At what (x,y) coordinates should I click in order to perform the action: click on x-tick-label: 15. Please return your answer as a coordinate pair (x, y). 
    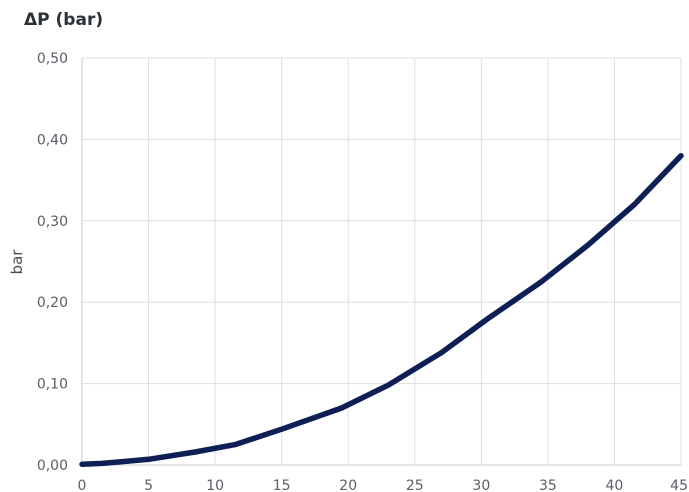
    Looking at the image, I should click on (282, 485).